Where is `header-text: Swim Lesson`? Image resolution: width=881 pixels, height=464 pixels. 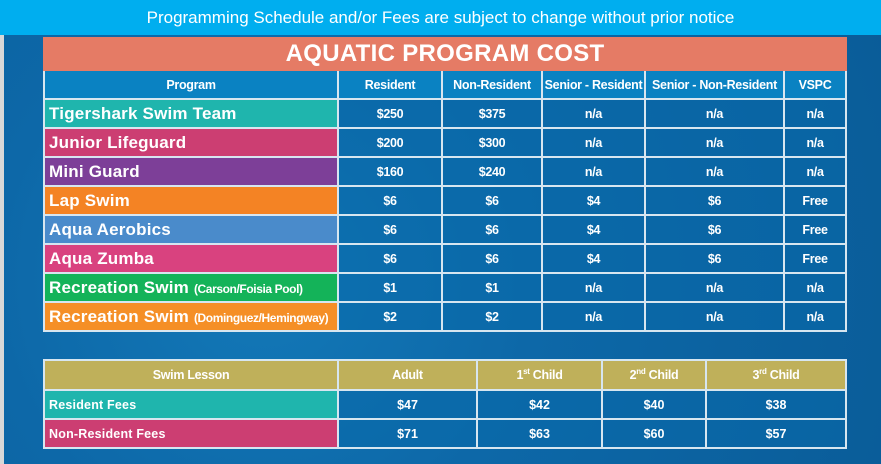
header-text: Swim Lesson is located at coordinates (191, 375).